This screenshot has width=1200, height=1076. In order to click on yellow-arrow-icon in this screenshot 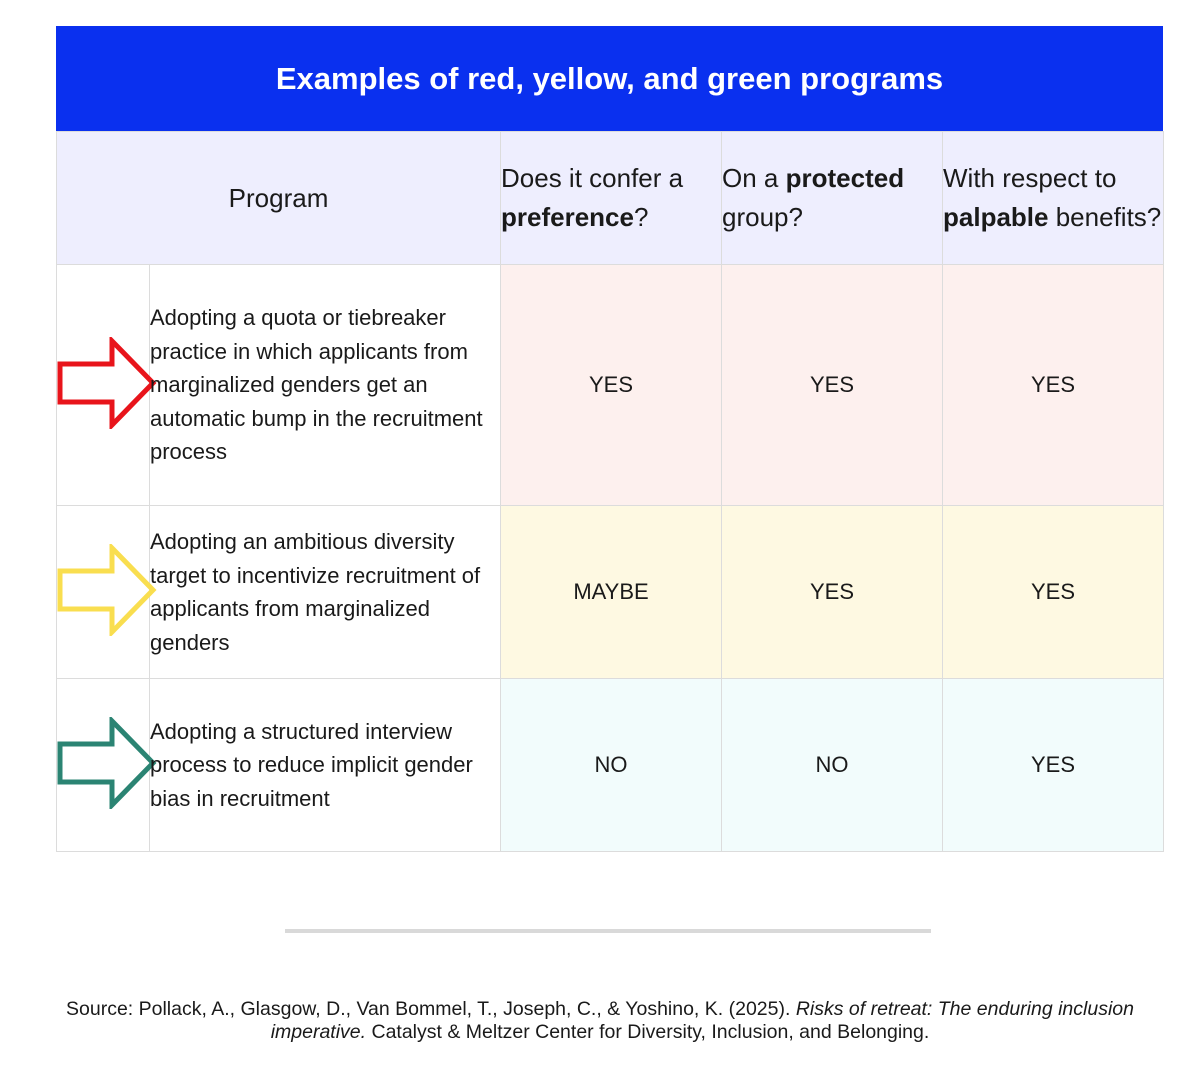, I will do `click(107, 589)`.